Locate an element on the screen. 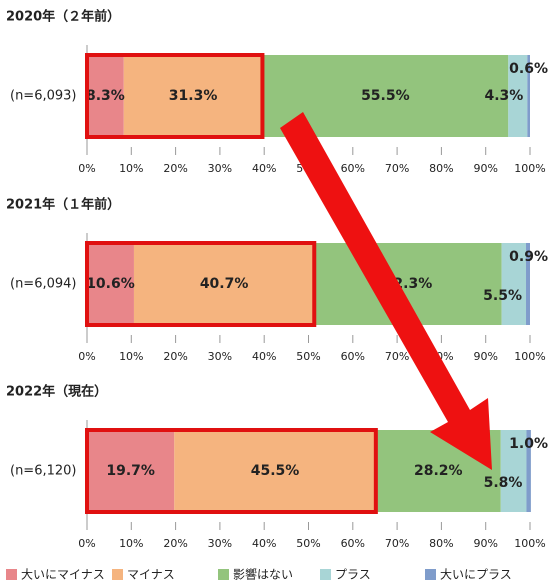 This screenshot has height=585, width=550. legend-label: 大いにプラス is located at coordinates (476, 575).